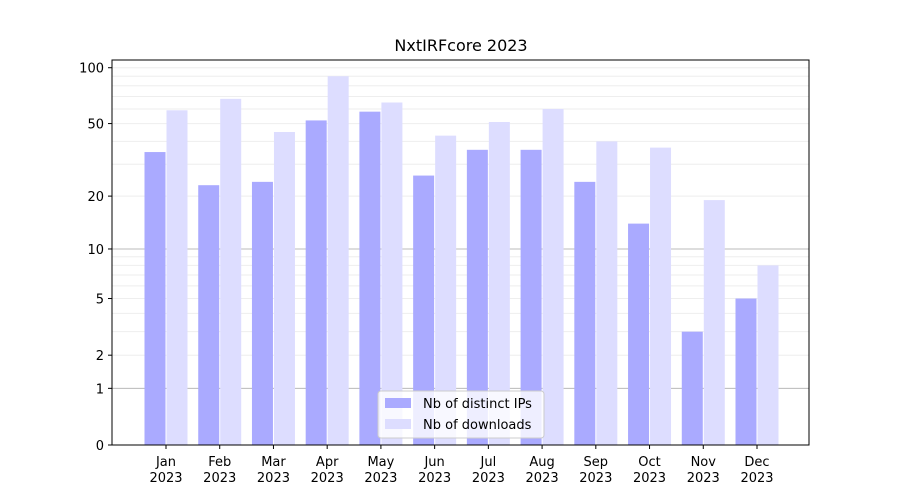  What do you see at coordinates (327, 470) in the screenshot?
I see `x-tick-label: Apr 2023` at bounding box center [327, 470].